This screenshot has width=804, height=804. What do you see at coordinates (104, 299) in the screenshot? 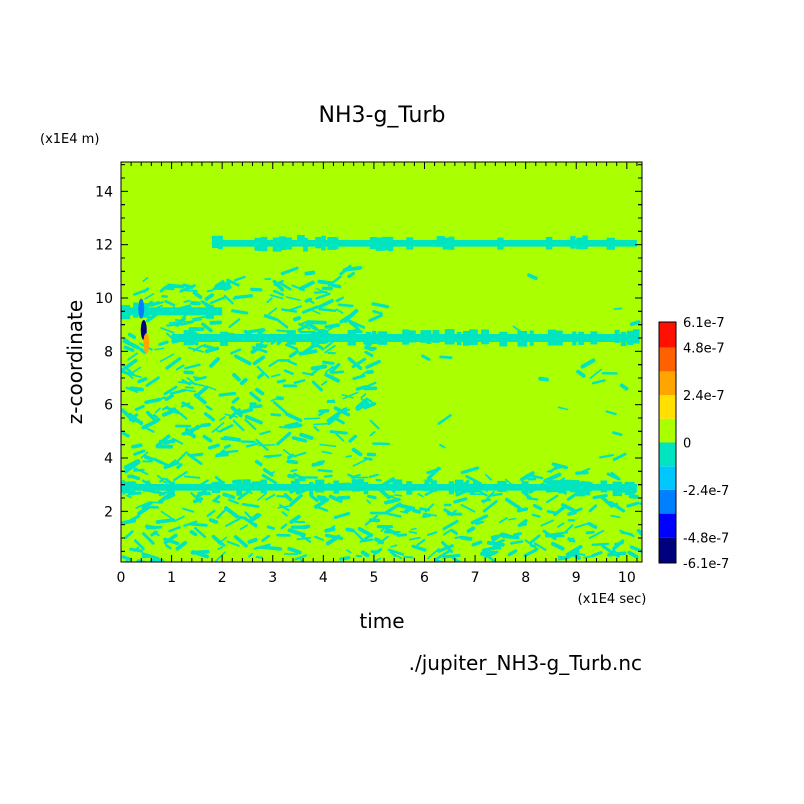
I see `y-tick-label: 10` at bounding box center [104, 299].